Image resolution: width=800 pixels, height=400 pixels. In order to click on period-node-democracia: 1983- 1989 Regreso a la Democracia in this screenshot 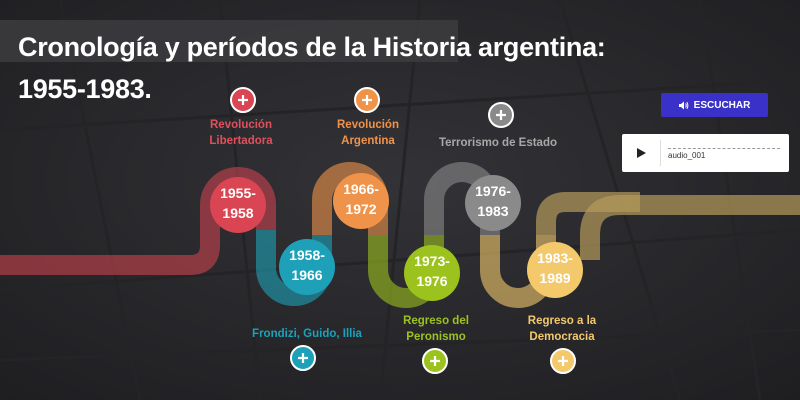, I will do `click(562, 308)`.